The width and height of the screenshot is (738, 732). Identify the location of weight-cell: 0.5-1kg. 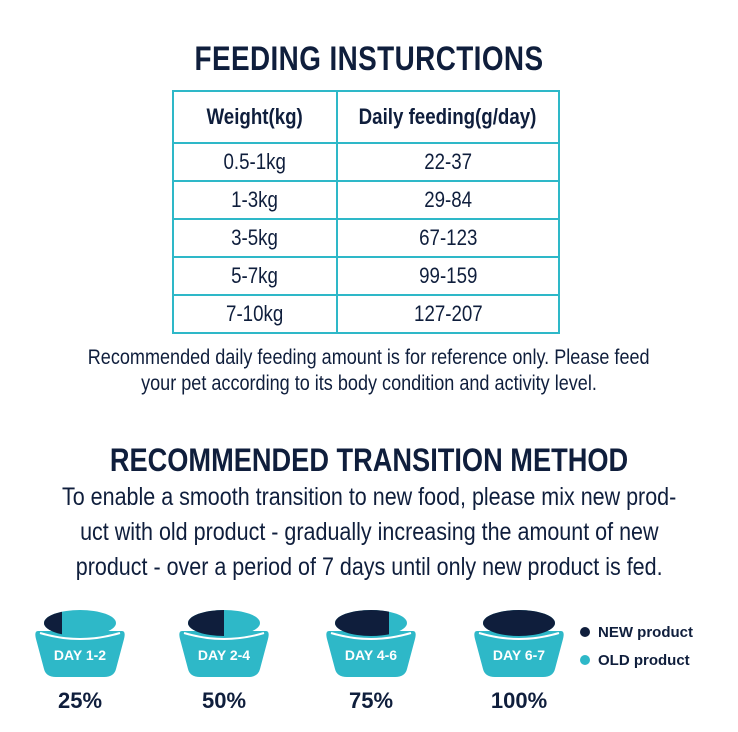
(255, 162).